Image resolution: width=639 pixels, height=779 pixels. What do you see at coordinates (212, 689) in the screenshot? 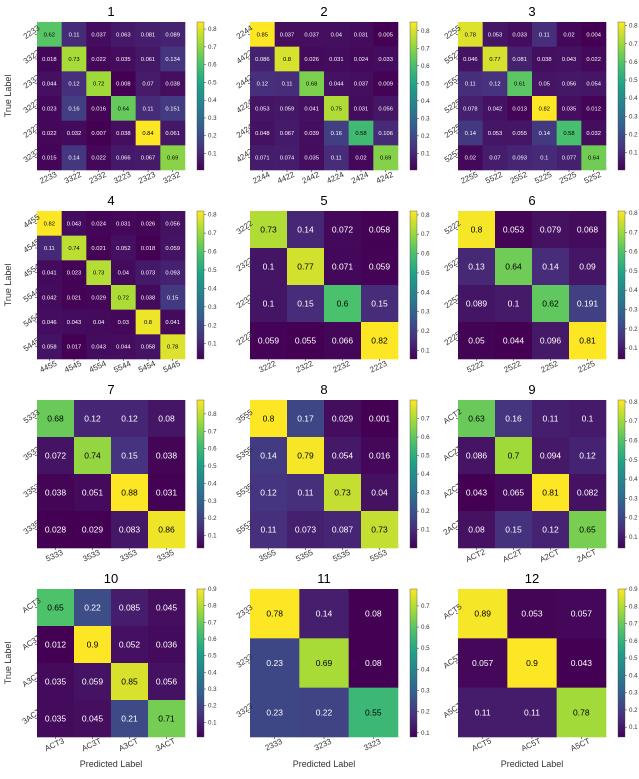
I see `colorbar-tick-label: 0.3` at bounding box center [212, 689].